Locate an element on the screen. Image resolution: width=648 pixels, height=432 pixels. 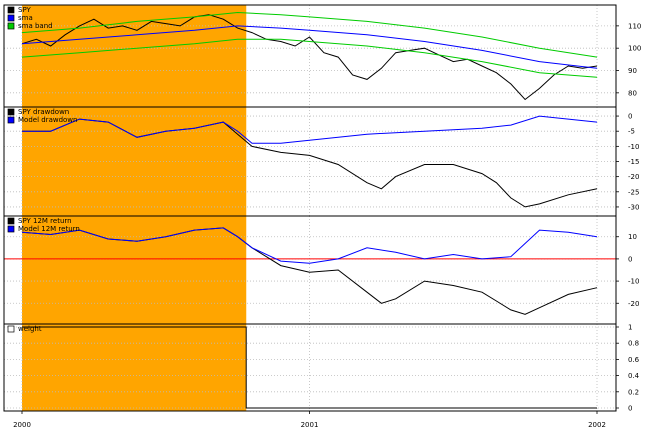
series-model-drawdown is located at coordinates (310, 129).